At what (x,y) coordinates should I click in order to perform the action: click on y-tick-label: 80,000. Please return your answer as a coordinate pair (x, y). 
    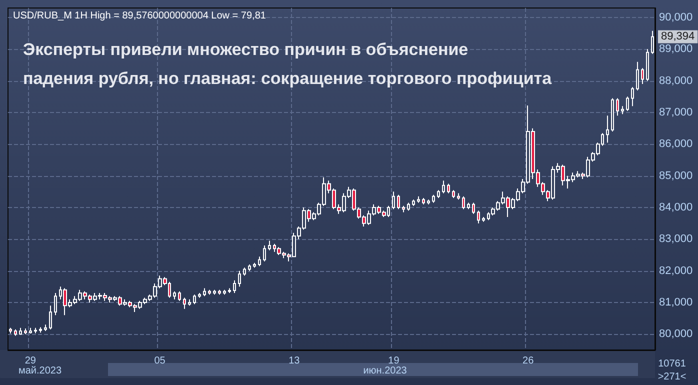
    Looking at the image, I should click on (676, 334).